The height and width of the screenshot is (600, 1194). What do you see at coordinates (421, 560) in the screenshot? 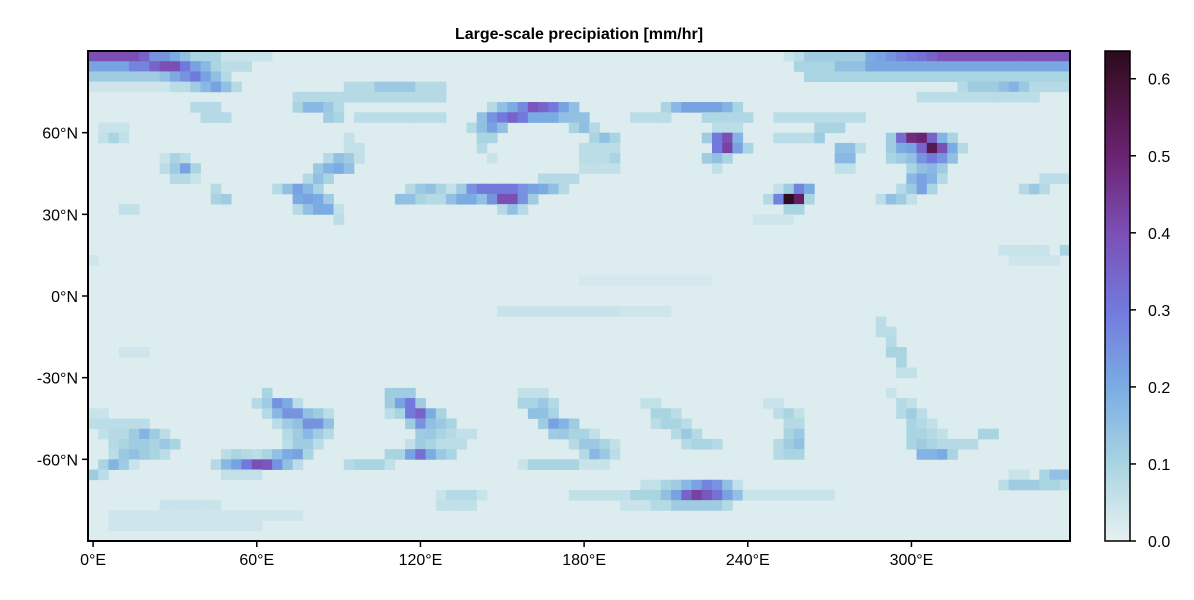
I see `x-tick-label: 120°E` at bounding box center [421, 560].